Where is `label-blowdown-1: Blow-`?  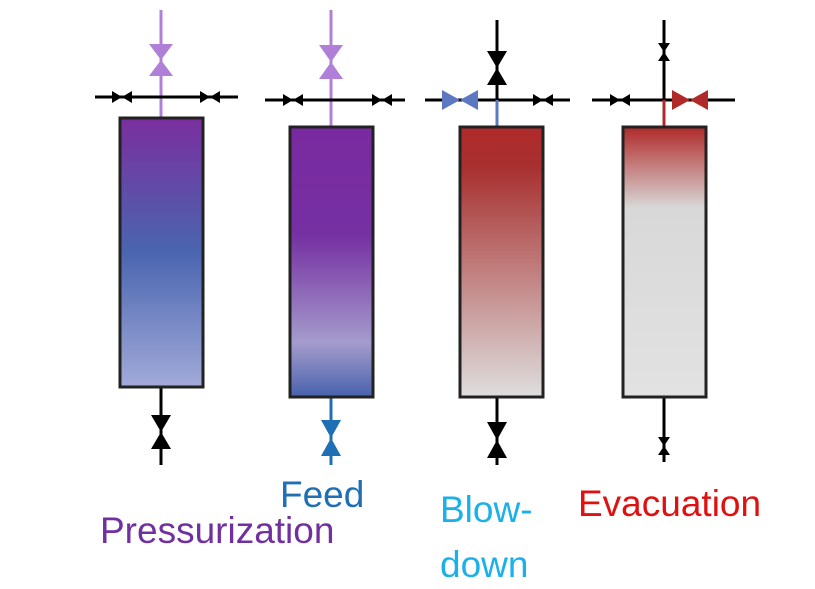
label-blowdown-1: Blow- is located at coordinates (486, 509).